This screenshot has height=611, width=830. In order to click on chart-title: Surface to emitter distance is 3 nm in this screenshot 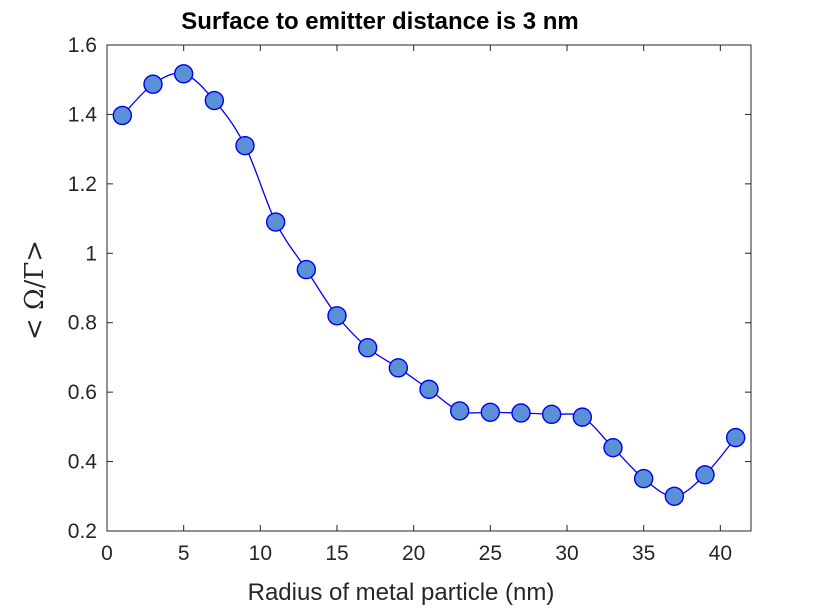, I will do `click(379, 21)`.